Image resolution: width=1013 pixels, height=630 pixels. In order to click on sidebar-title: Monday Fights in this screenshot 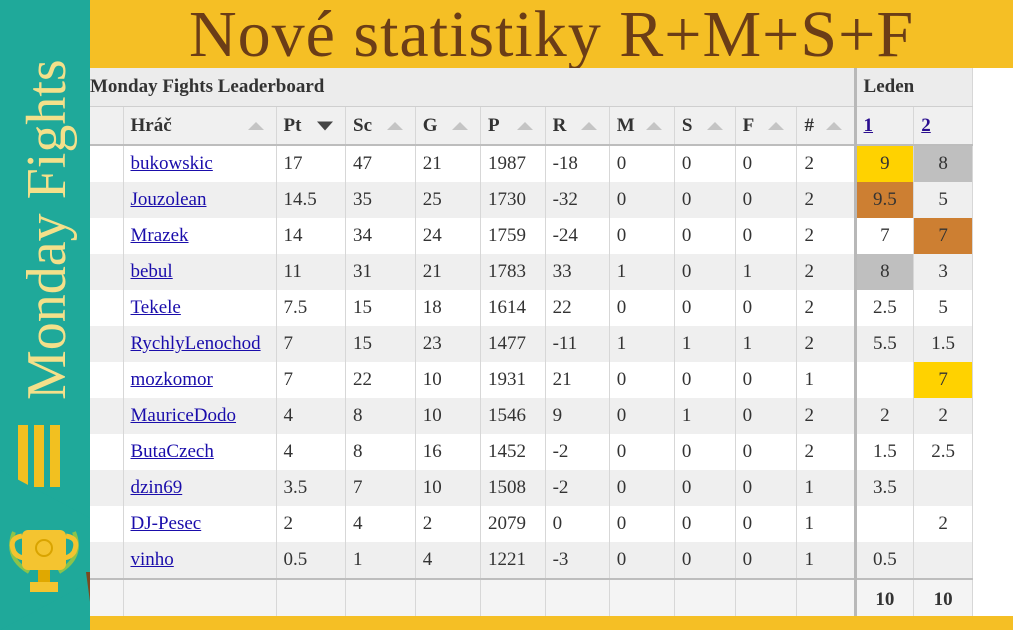, I will do `click(47, 229)`.